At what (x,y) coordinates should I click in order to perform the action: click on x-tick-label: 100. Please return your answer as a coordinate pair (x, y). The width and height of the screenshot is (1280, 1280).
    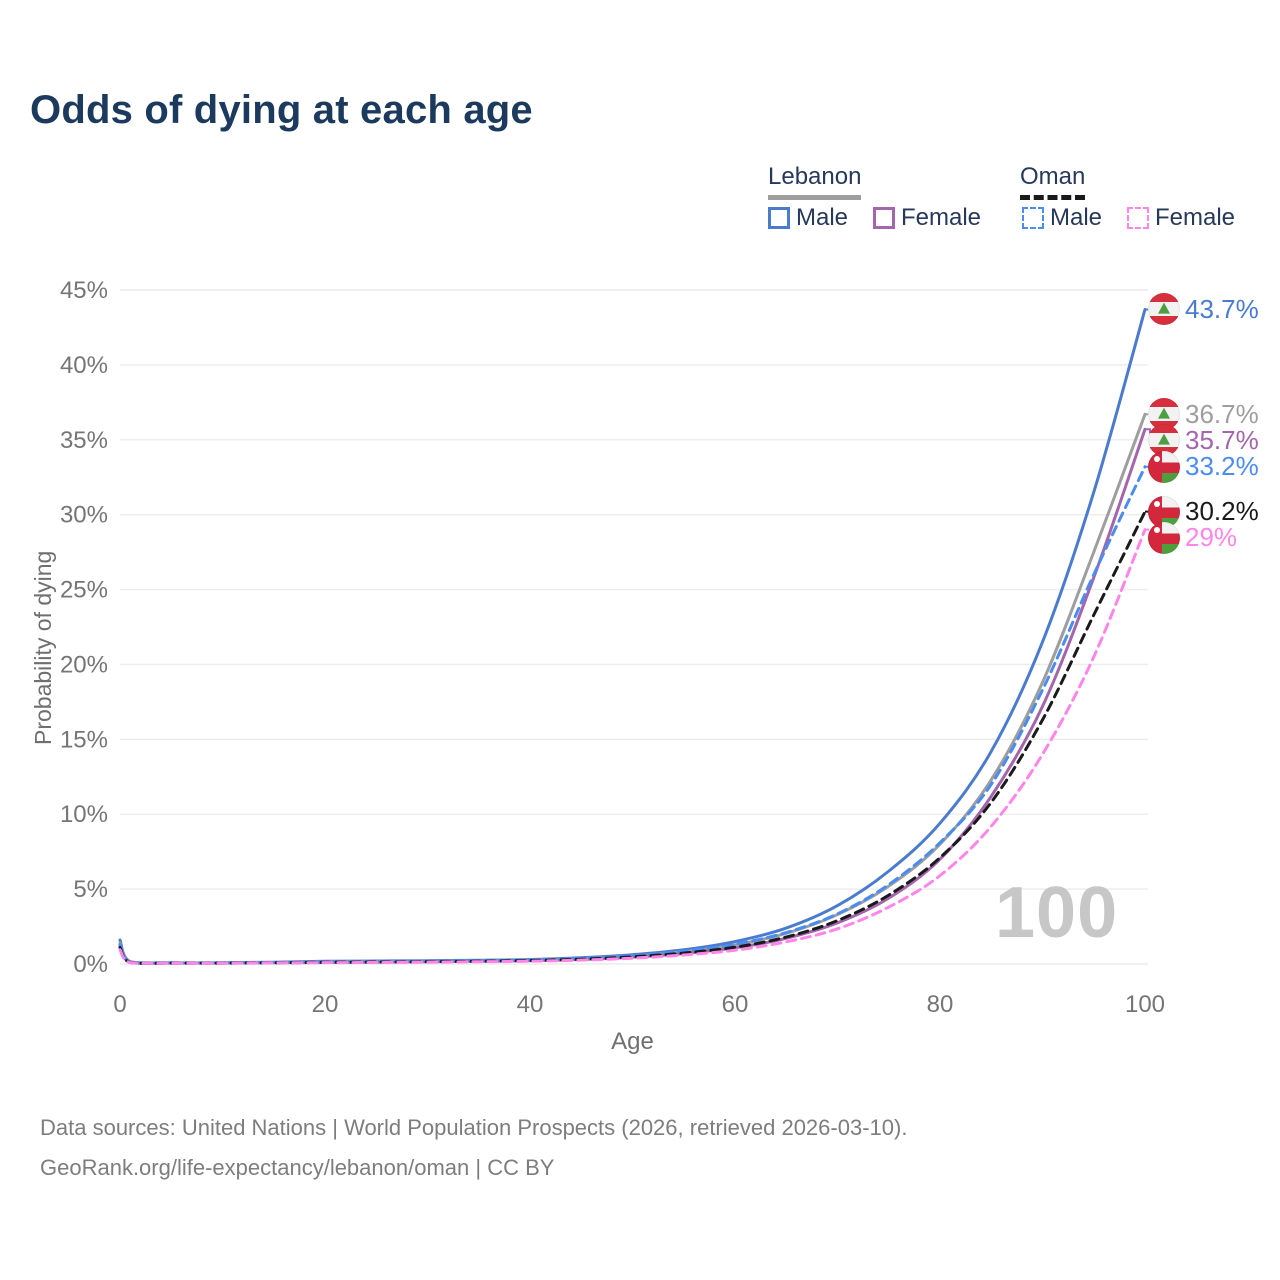
    Looking at the image, I should click on (1145, 1004).